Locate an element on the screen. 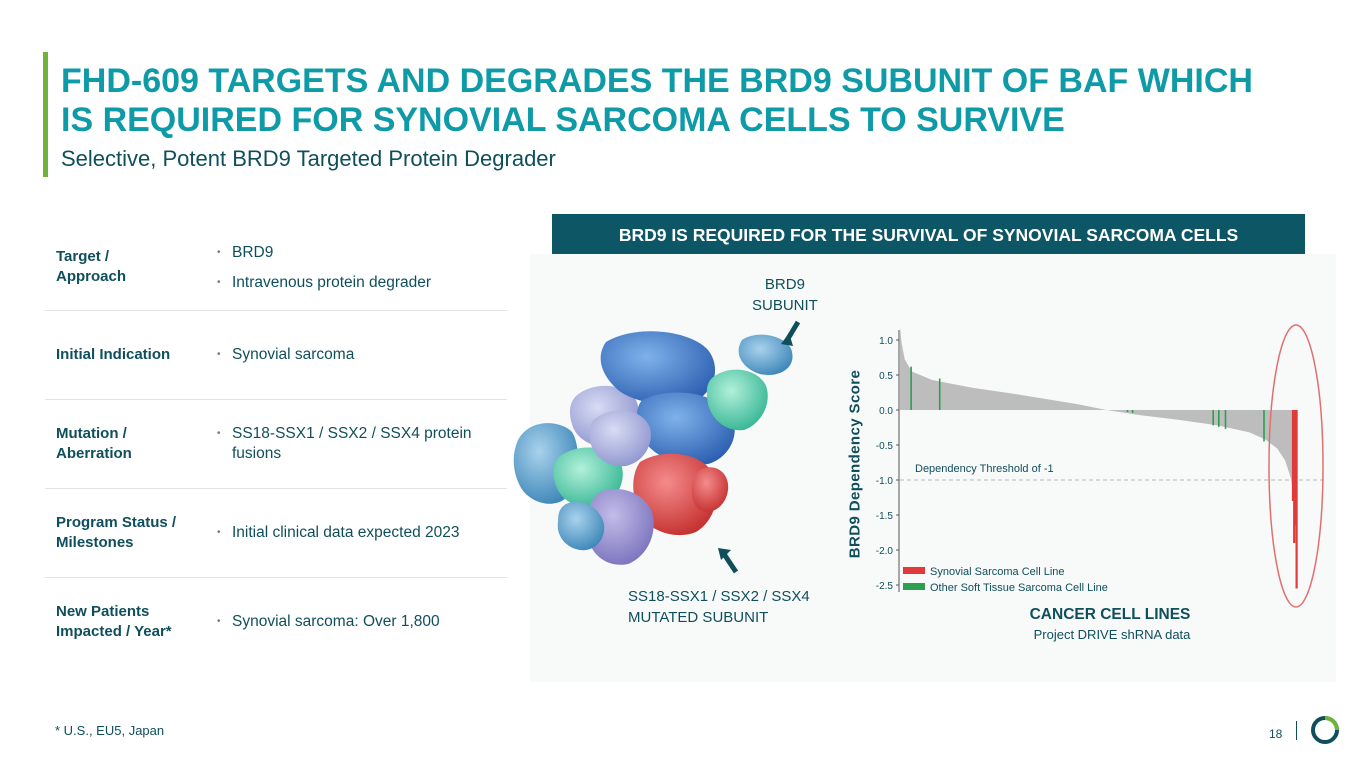 The image size is (1365, 768). table-row-initial-indication: Initial Indication Synovial sarcoma is located at coordinates (276, 355).